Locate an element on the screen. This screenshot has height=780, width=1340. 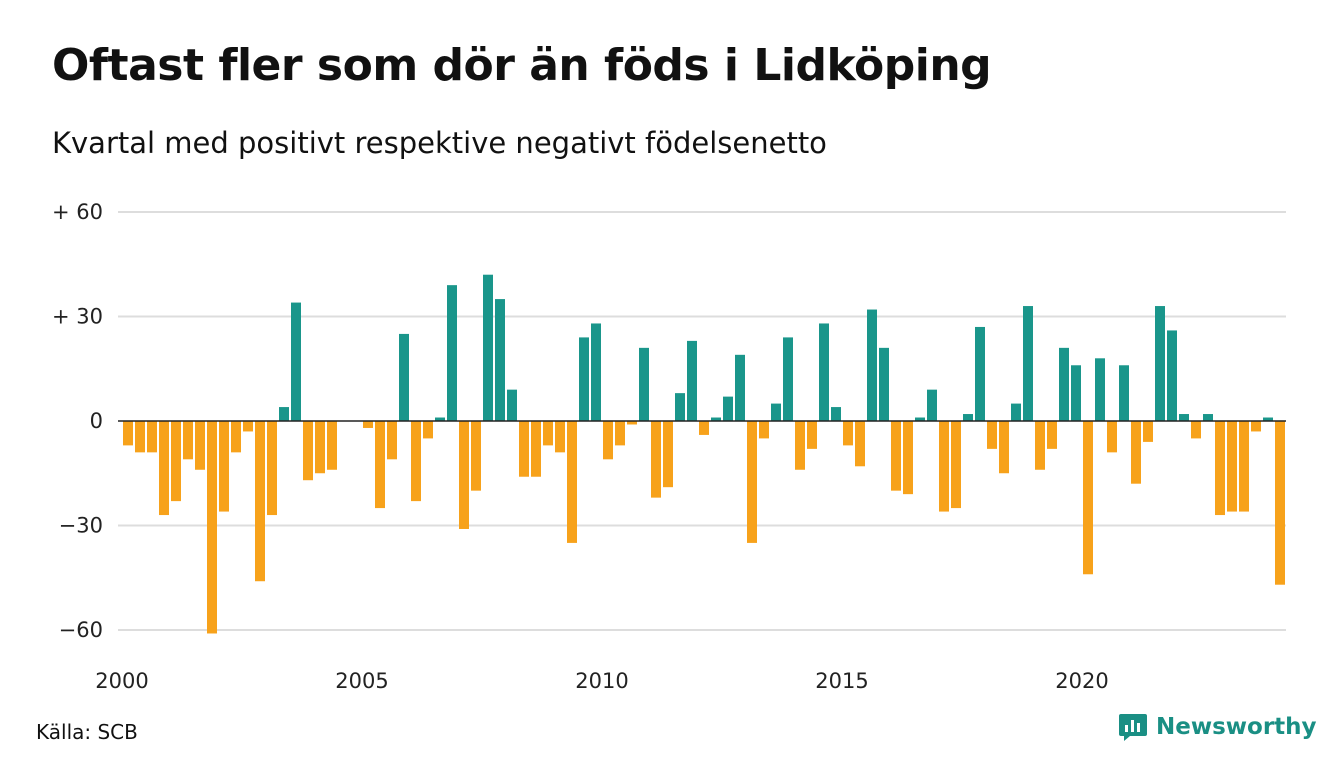
chart-bubble-icon is located at coordinates (1133, 727).